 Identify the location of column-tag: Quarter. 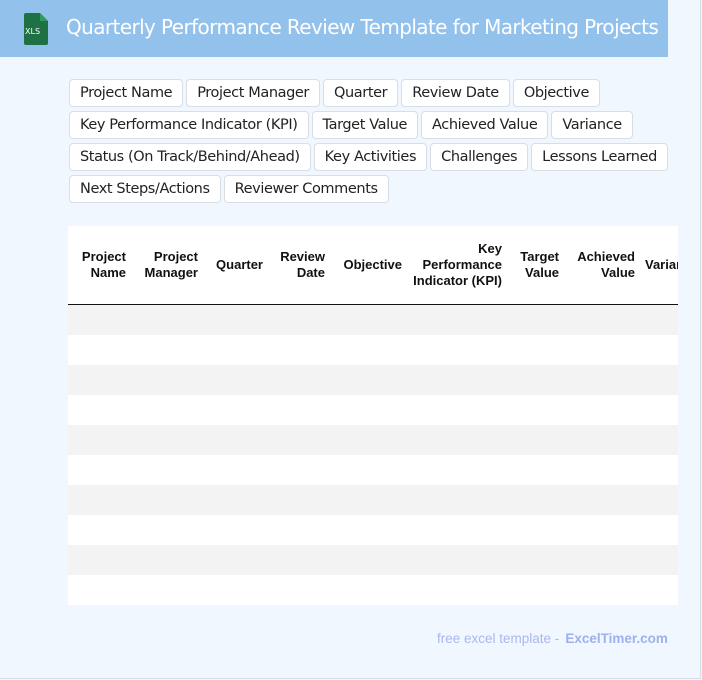
(360, 93).